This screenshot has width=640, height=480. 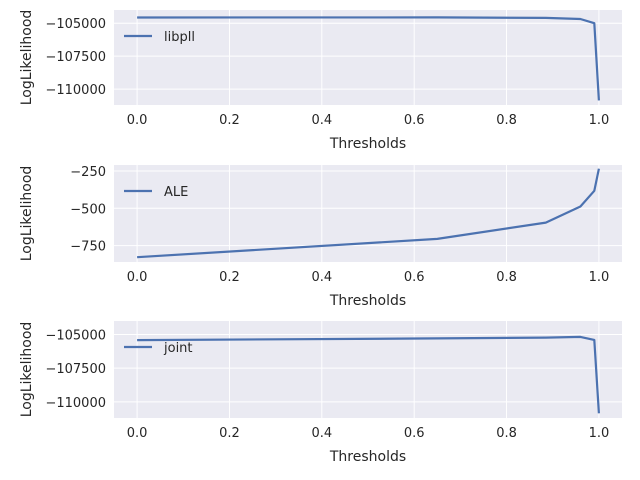 I want to click on legend-label: libpll, so click(x=179, y=37).